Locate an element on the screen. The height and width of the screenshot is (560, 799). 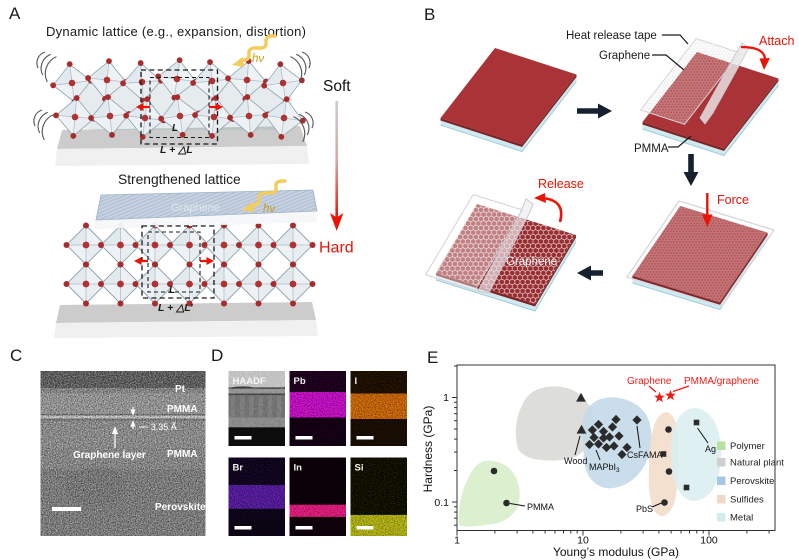
svg-text: Br is located at coordinates (238, 468).